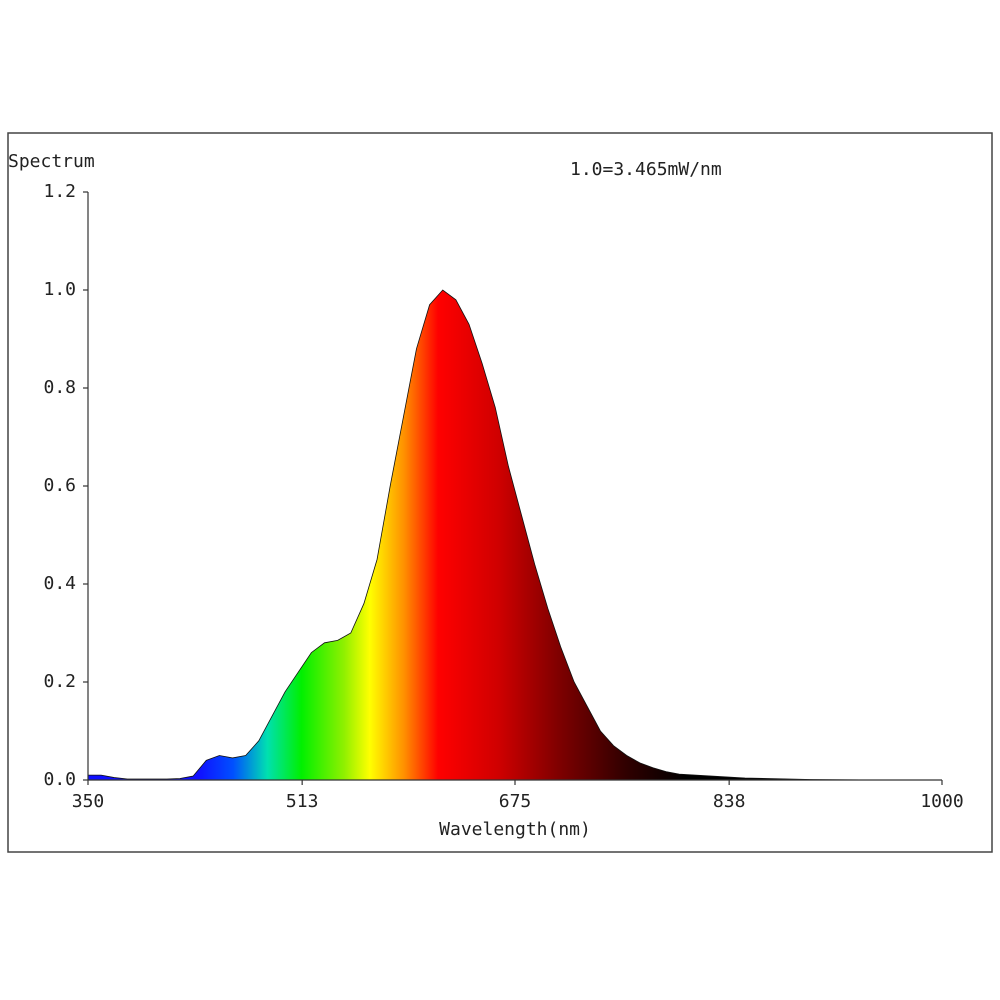 The height and width of the screenshot is (1000, 1000). I want to click on annotation: 1.0=3.465mW/nm, so click(646, 169).